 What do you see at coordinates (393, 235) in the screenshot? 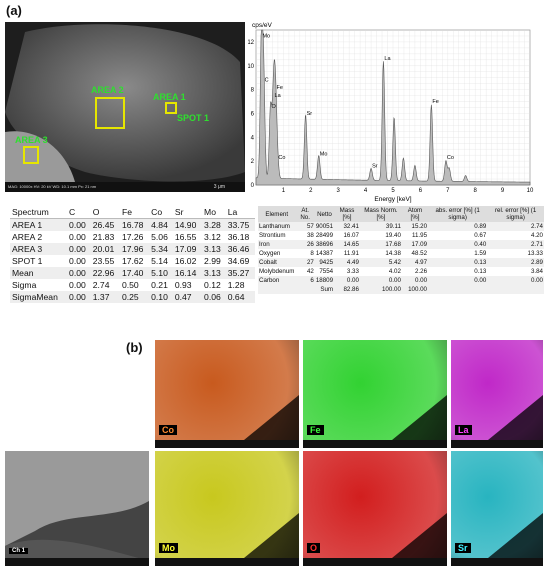
I see `table-cell: 19.40` at bounding box center [393, 235].